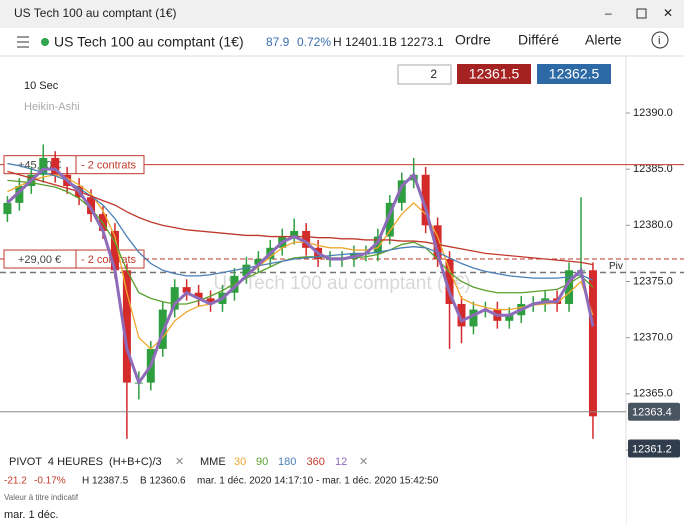 Image resolution: width=684 pixels, height=526 pixels. Describe the element at coordinates (653, 225) in the screenshot. I see `y-tick-label: 12380.0` at that location.